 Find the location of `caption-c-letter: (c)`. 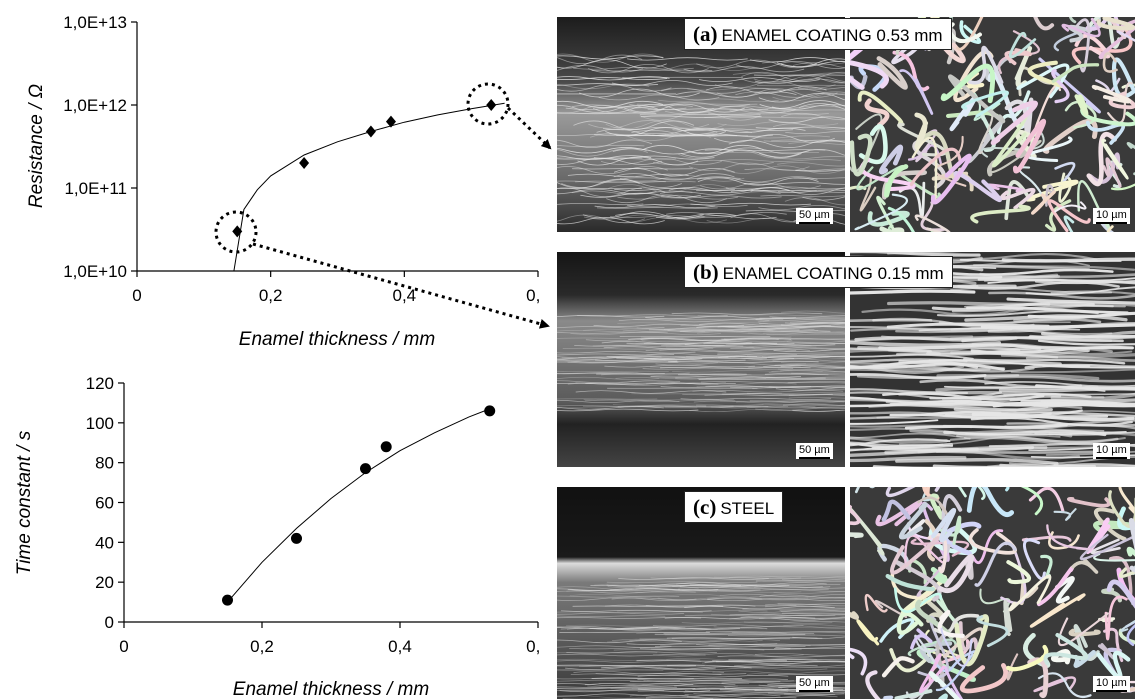

caption-c-letter: (c) is located at coordinates (705, 507).